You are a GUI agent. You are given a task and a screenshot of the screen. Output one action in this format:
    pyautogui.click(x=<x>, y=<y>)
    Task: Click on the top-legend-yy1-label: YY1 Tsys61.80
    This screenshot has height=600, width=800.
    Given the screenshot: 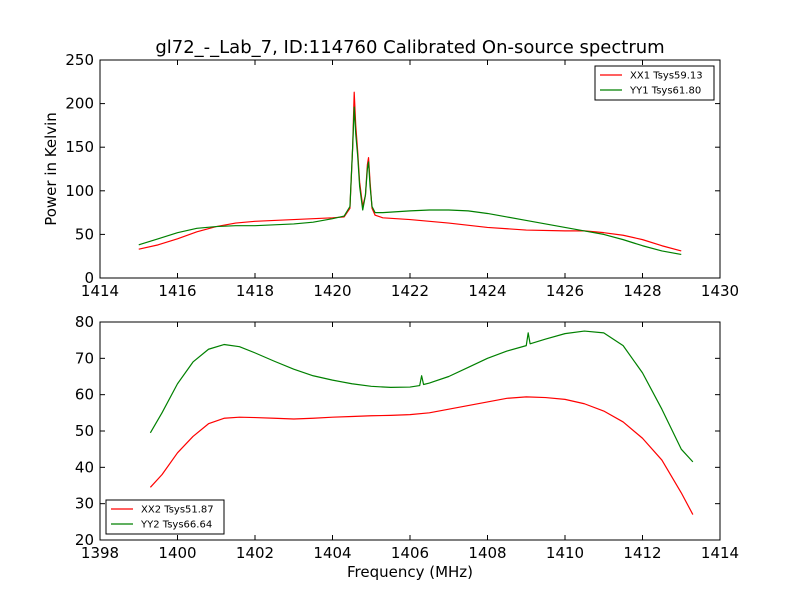 What is the action you would take?
    pyautogui.click(x=665, y=91)
    